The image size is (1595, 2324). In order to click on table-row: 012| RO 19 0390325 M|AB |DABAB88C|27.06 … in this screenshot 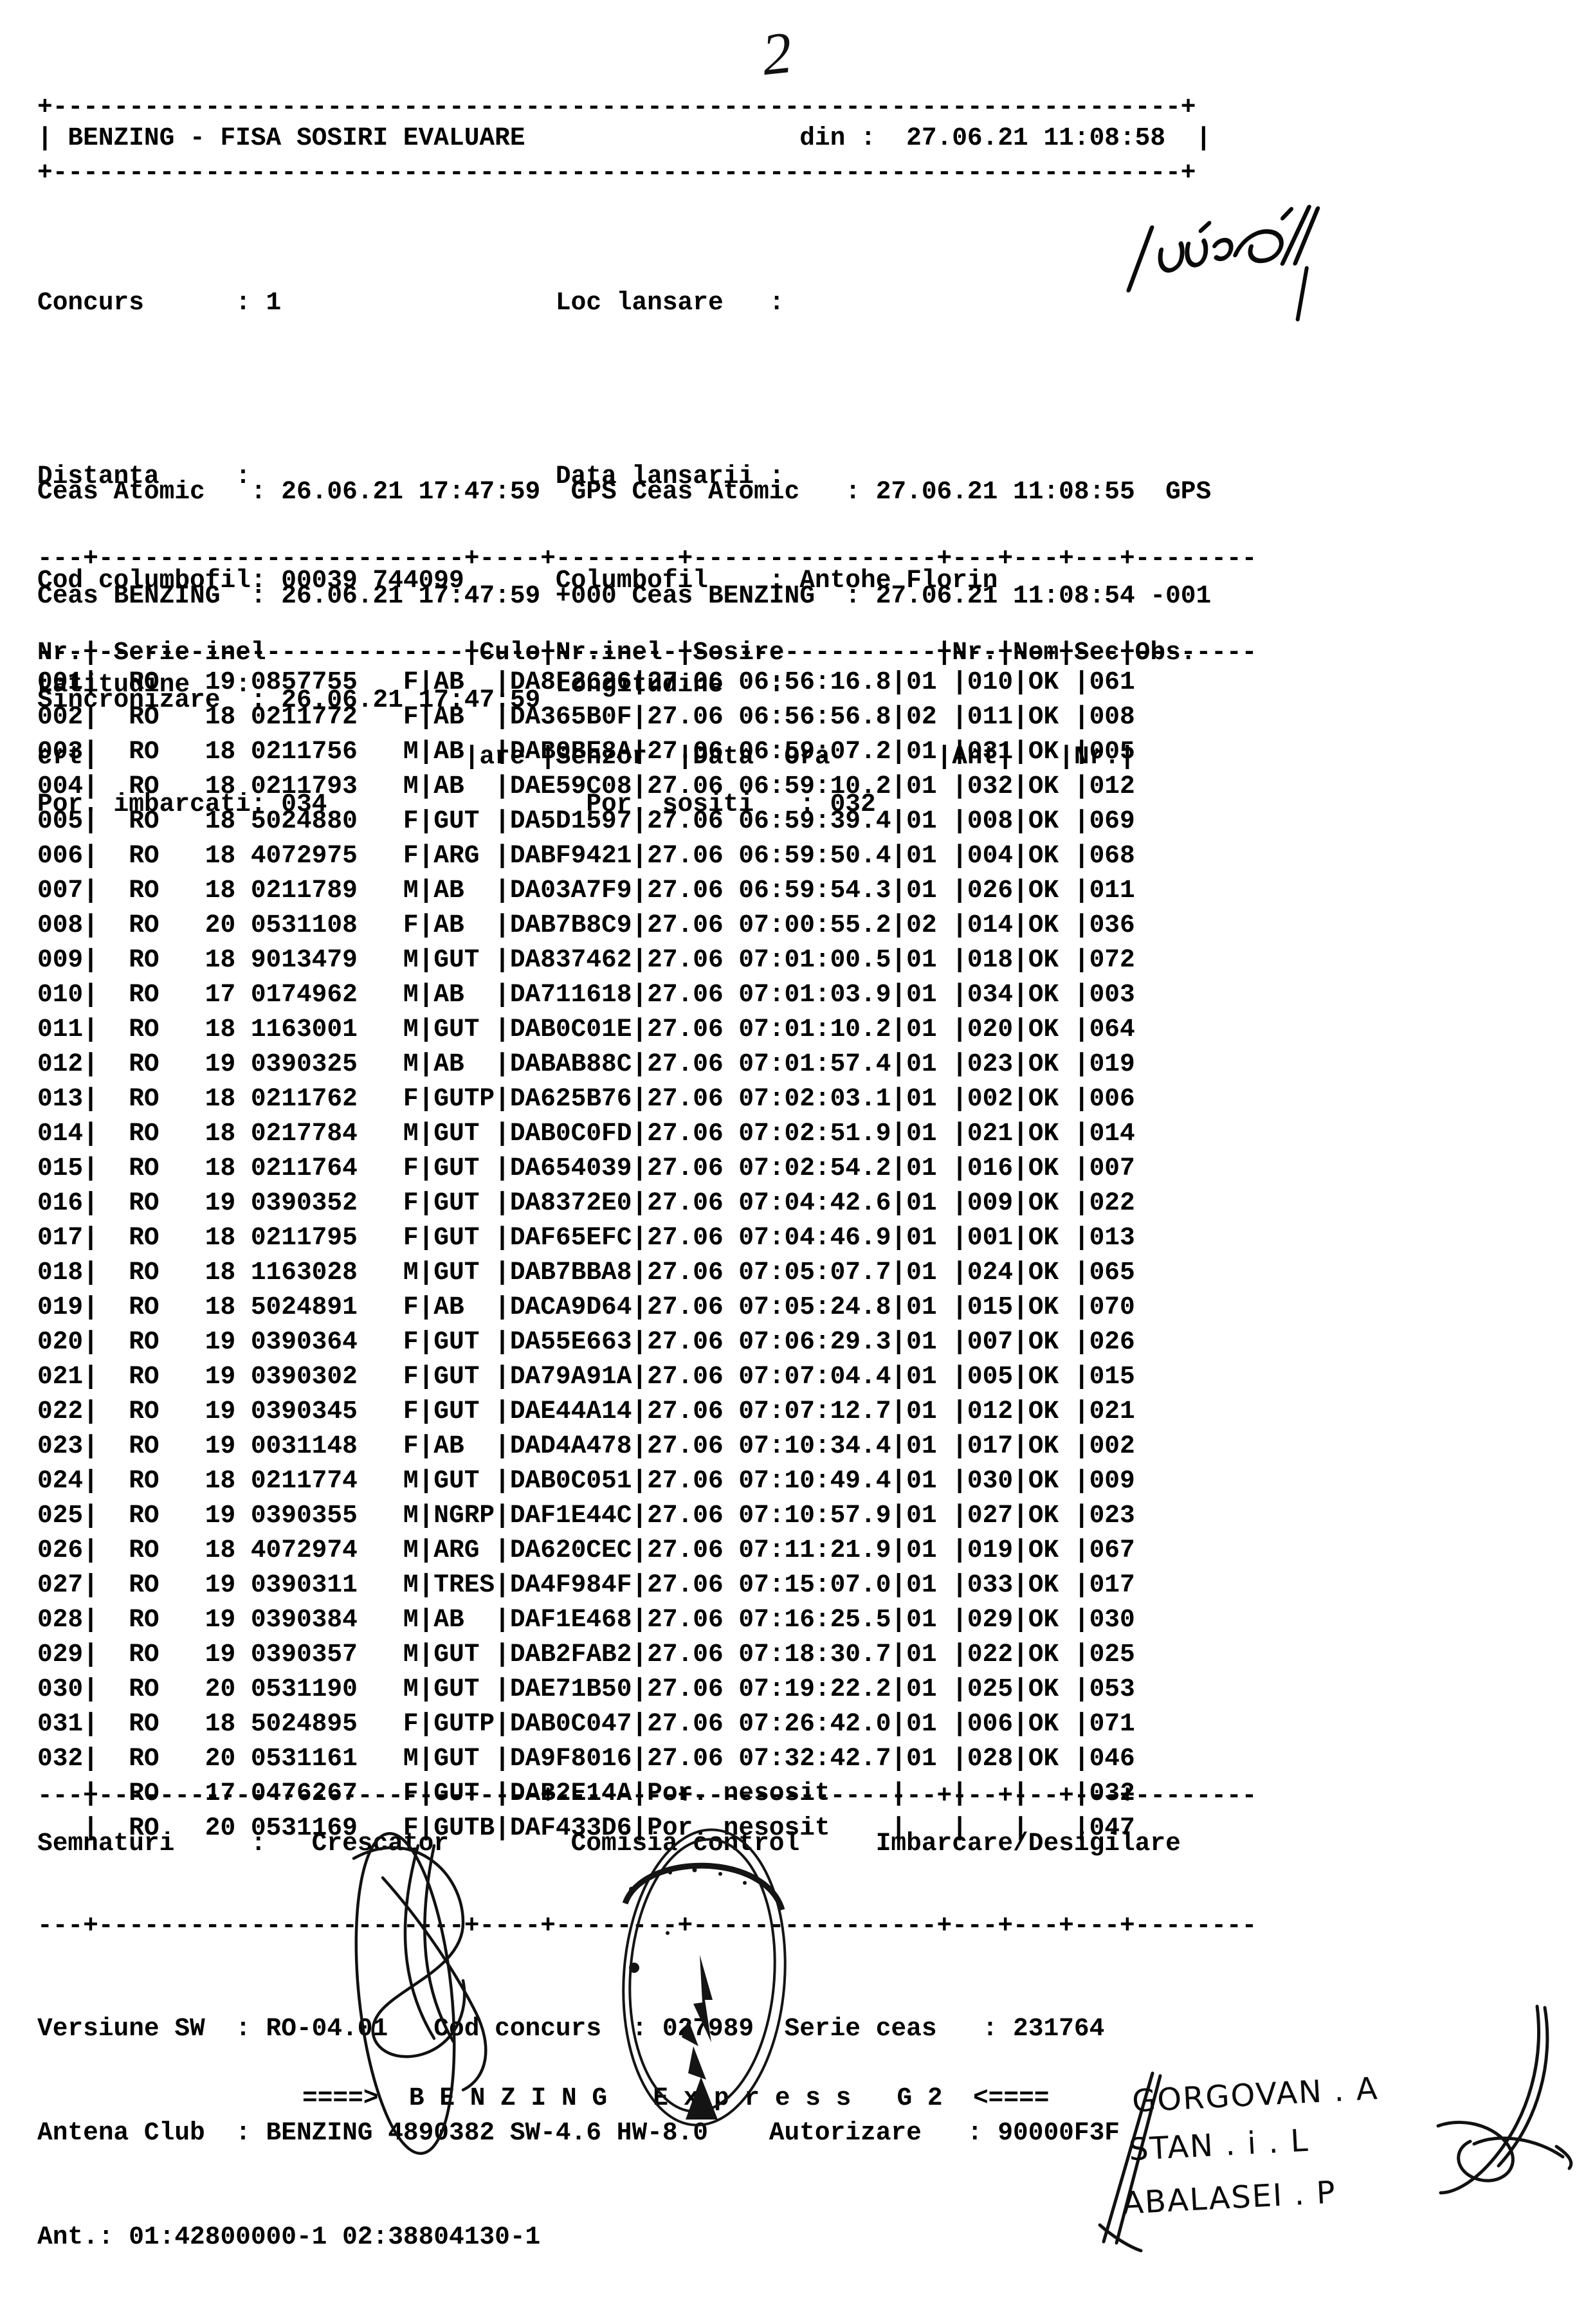, I will do `click(594, 1063)`.